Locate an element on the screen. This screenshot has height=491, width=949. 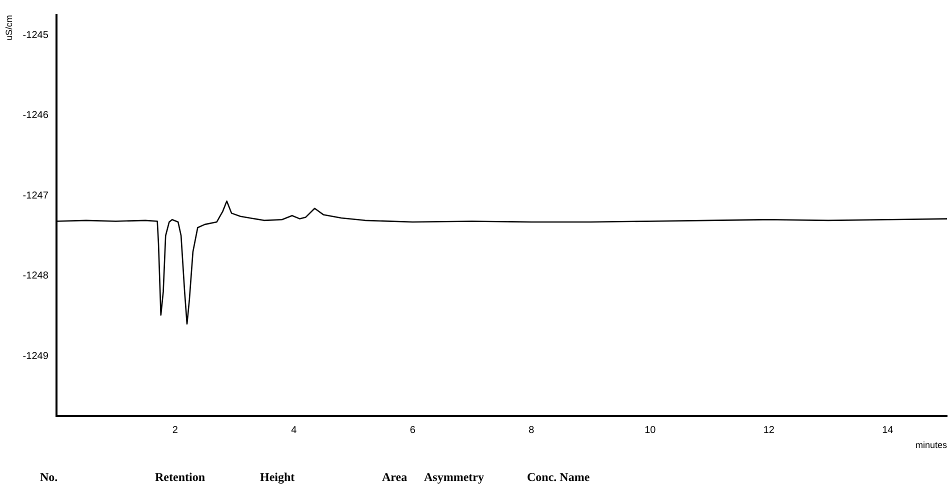
x-tick-label: 6 is located at coordinates (413, 430).